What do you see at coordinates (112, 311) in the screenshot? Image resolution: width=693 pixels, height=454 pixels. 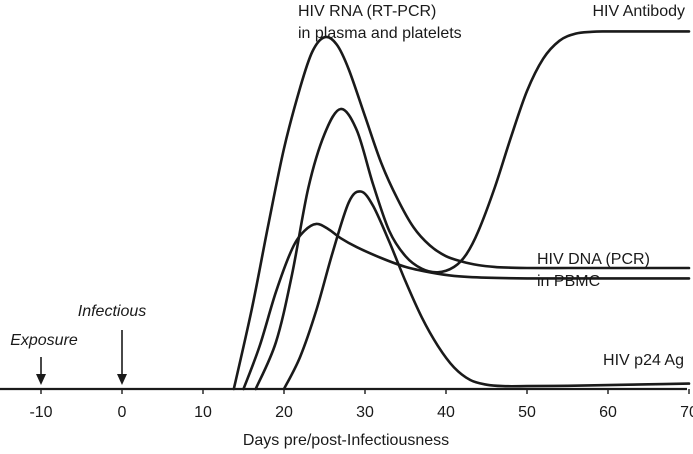 I see `annotation-infectious: Infectious` at bounding box center [112, 311].